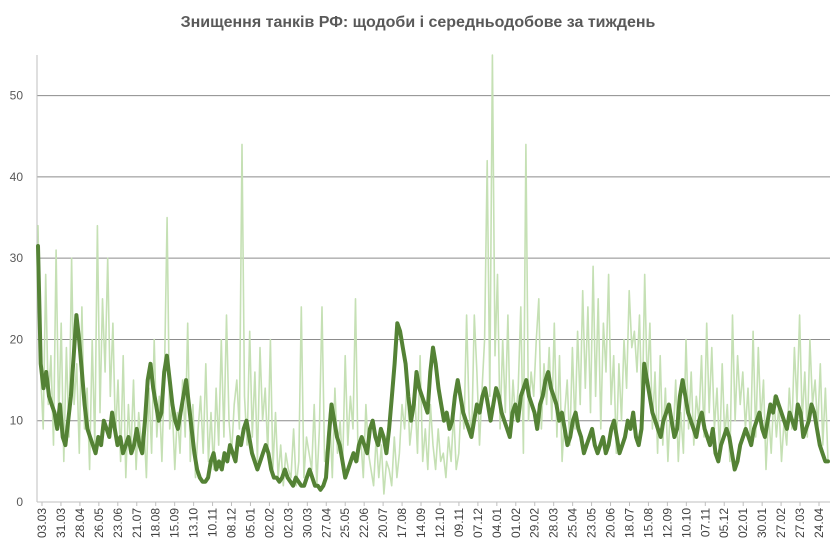 The width and height of the screenshot is (836, 549). What do you see at coordinates (364, 523) in the screenshot?
I see `x-tick-label: 22.06` at bounding box center [364, 523].